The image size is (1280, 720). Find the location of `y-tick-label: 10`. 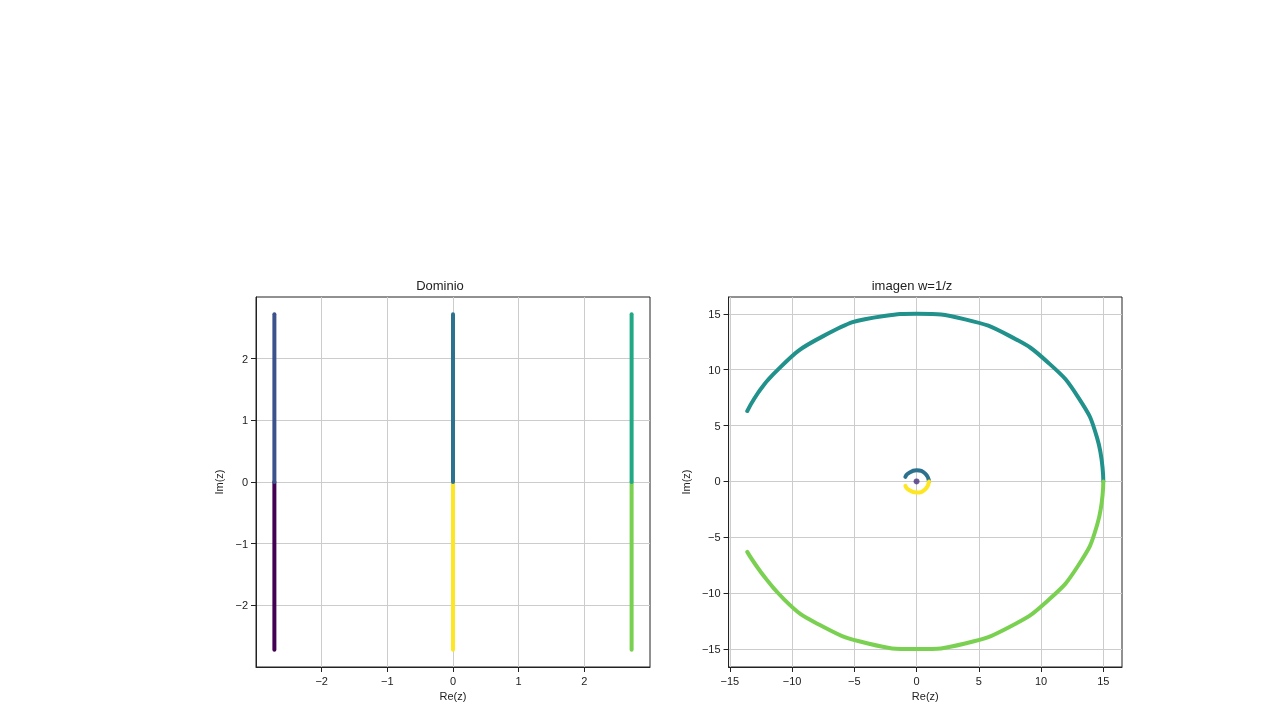

y-tick-label: 10 is located at coordinates (714, 369).